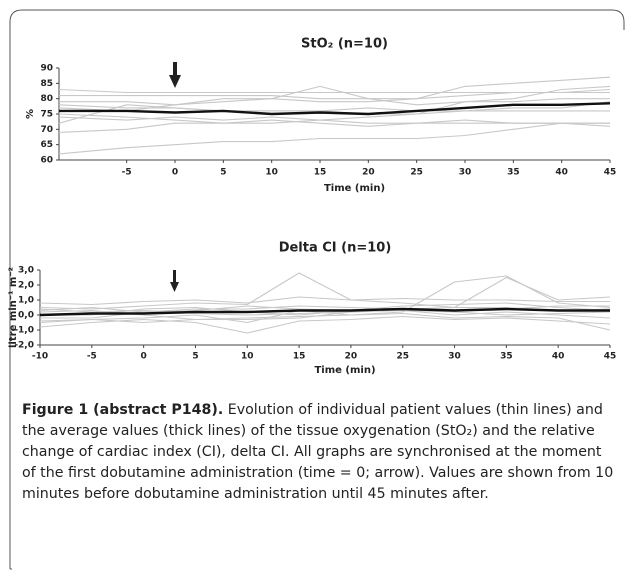  Describe the element at coordinates (26, 271) in the screenshot. I see `y-tick-label: 3,0` at that location.